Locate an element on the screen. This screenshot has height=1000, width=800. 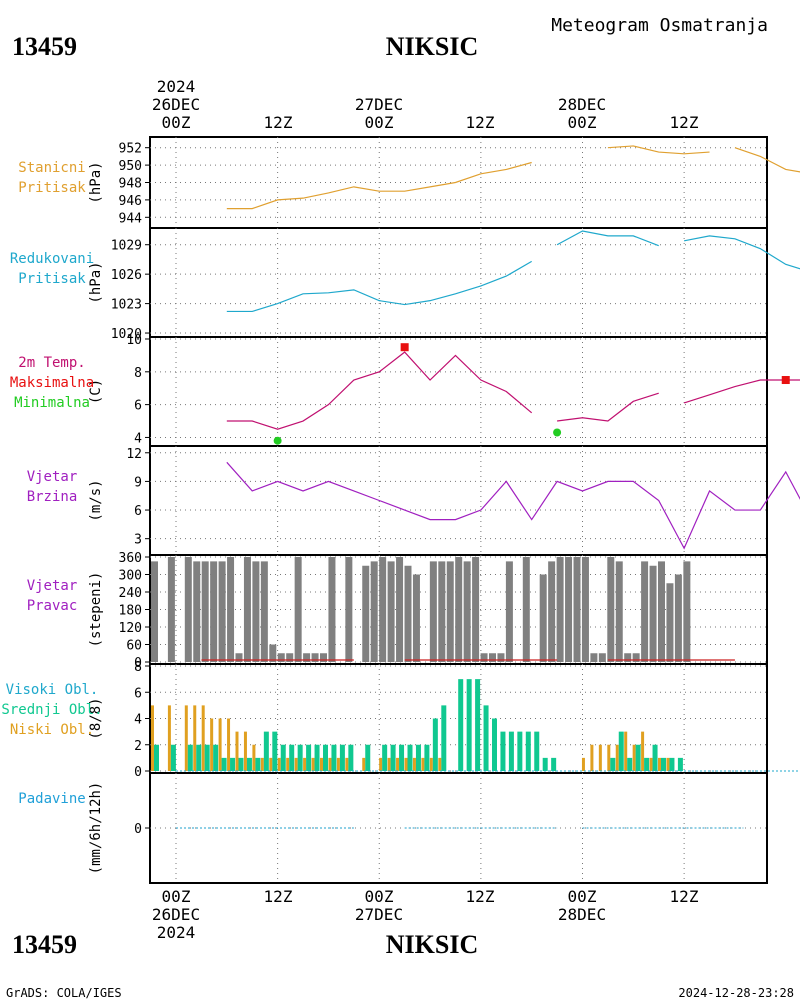
y-tick-label: 60 is located at coordinates (134, 646).